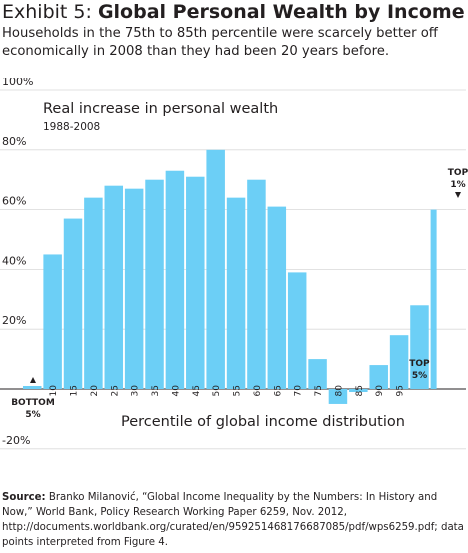 The image size is (468, 553). What do you see at coordinates (281, 12) in the screenshot?
I see `chart-main-title: Global Personal Wealth by Income` at bounding box center [281, 12].